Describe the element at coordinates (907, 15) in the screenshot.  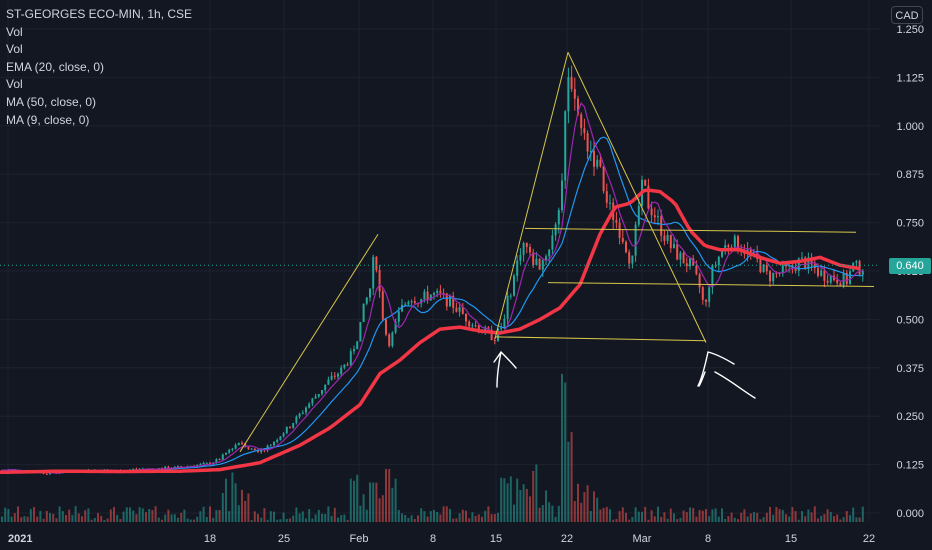
I see `currency-badge: CAD` at that location.